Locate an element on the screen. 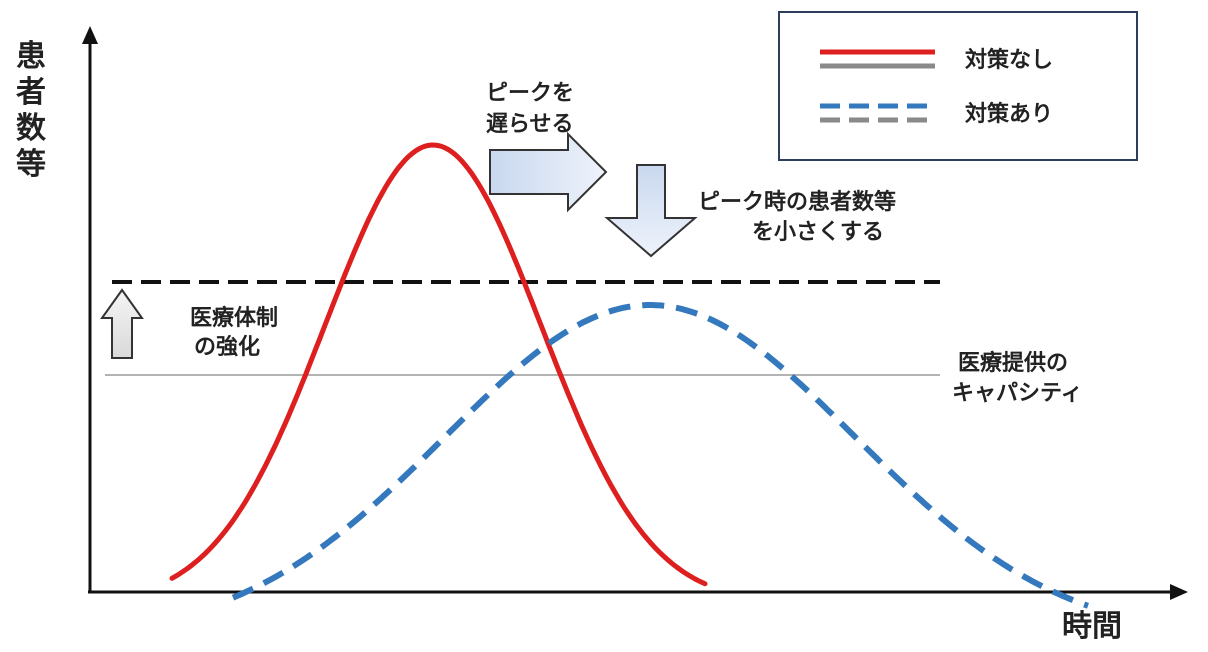 This screenshot has width=1208, height=652. y-axis-label-char-3: 数 is located at coordinates (31, 128).